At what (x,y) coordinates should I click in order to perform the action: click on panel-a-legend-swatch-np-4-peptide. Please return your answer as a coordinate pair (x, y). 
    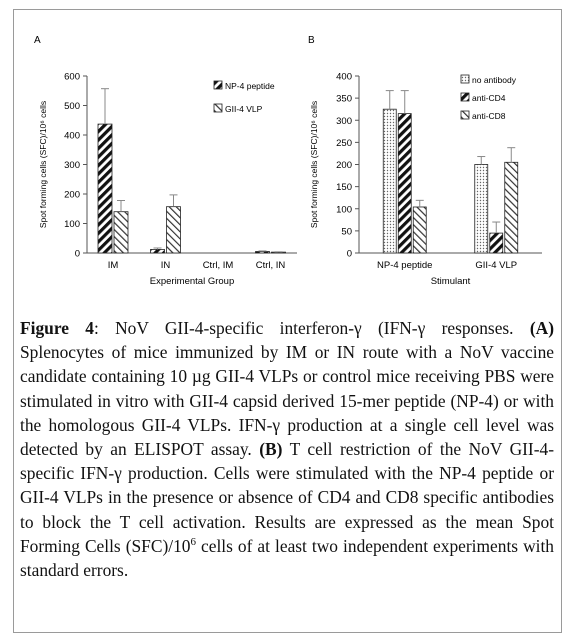
    Looking at the image, I should click on (218, 85).